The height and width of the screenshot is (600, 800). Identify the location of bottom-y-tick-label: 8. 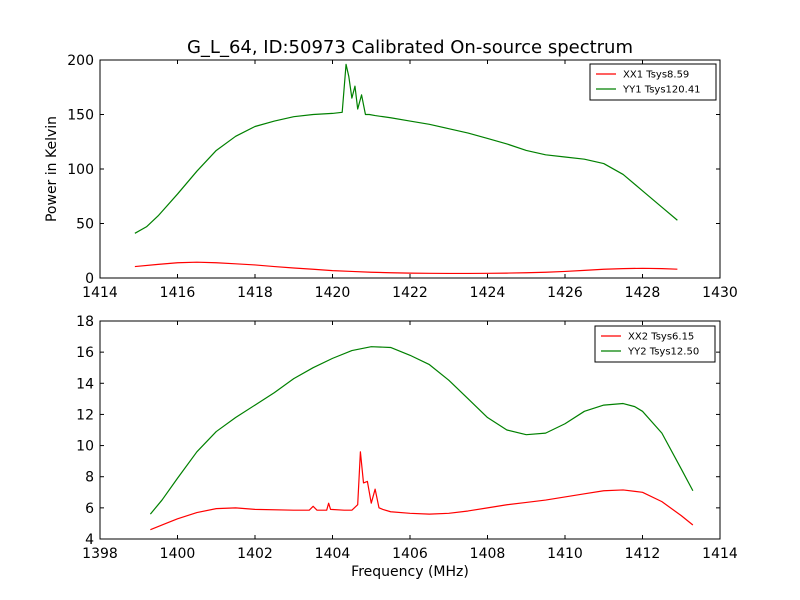
(89, 478).